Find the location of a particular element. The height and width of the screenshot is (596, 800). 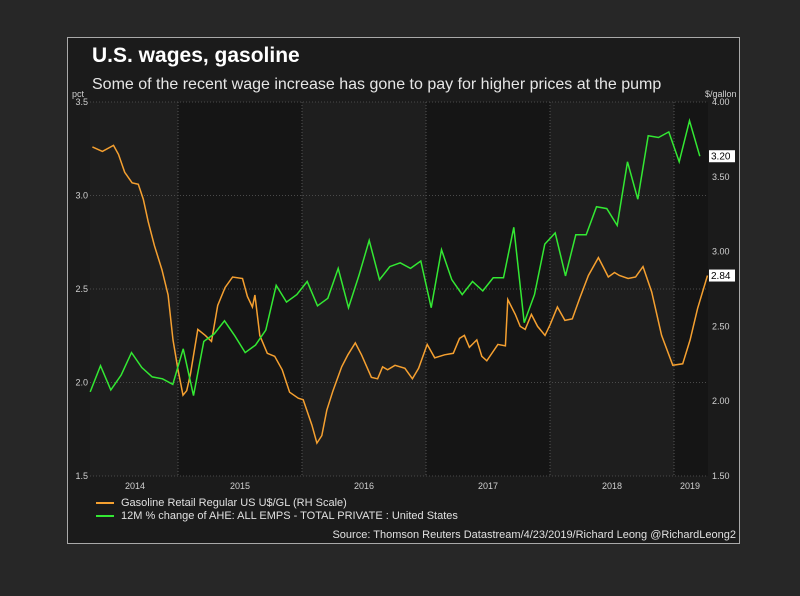

left-tick-label: 2.0 is located at coordinates (81, 383).